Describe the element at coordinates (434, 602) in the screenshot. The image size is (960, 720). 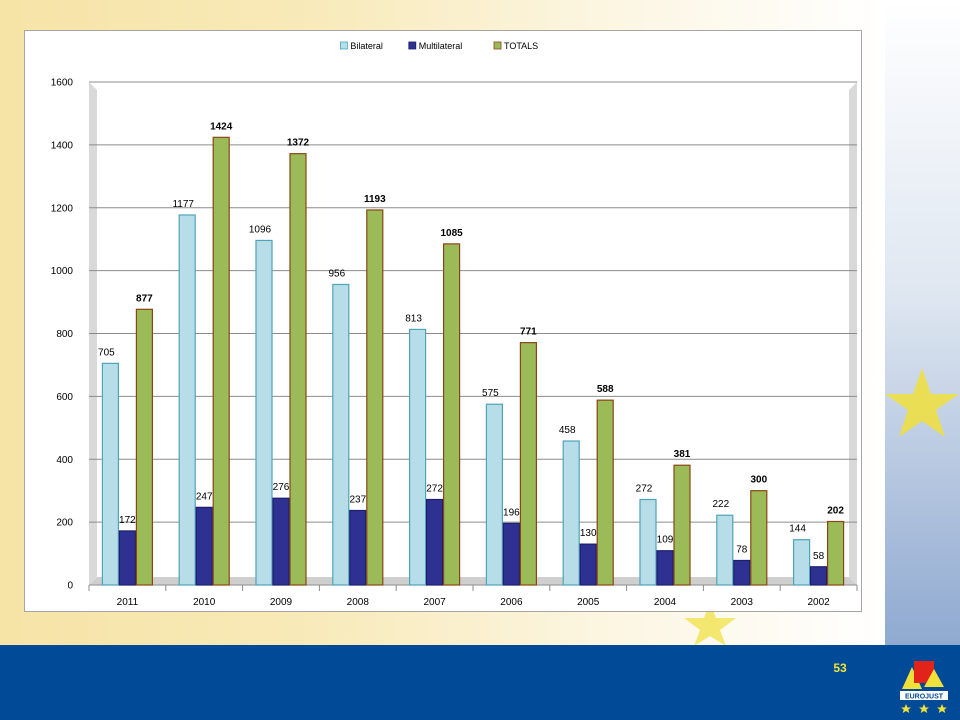
I see `x-tick-label: 2007` at that location.